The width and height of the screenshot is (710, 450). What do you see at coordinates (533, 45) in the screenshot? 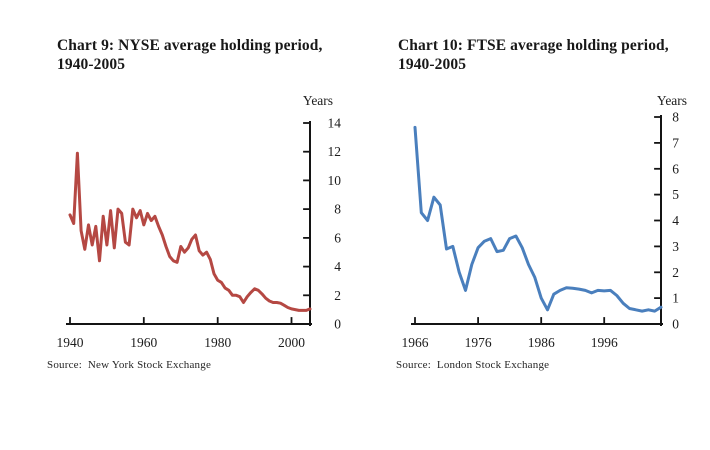
I see `ftse-chart-title-line1: Chart 10: FTSE average holding period,` at bounding box center [533, 45].